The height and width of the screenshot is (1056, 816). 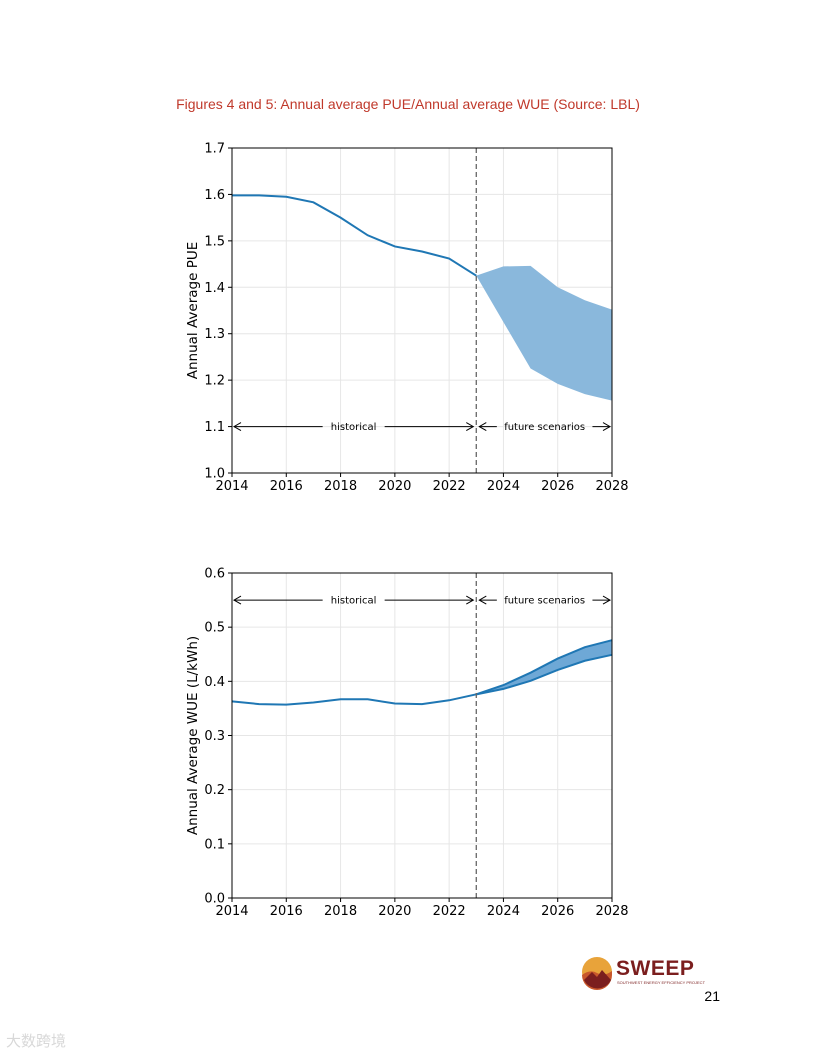 I want to click on y-tick-label: 0.4, so click(x=214, y=682).